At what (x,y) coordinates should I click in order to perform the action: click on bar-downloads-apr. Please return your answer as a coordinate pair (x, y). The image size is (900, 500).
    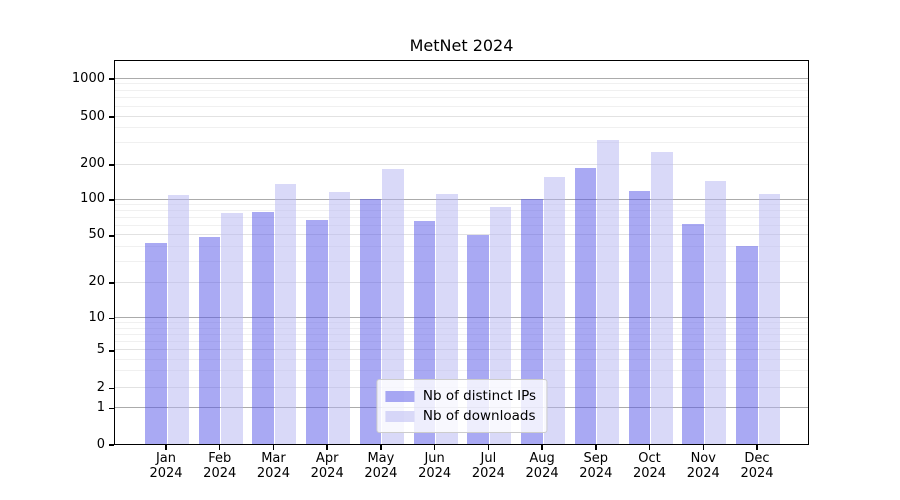
    Looking at the image, I should click on (339, 318).